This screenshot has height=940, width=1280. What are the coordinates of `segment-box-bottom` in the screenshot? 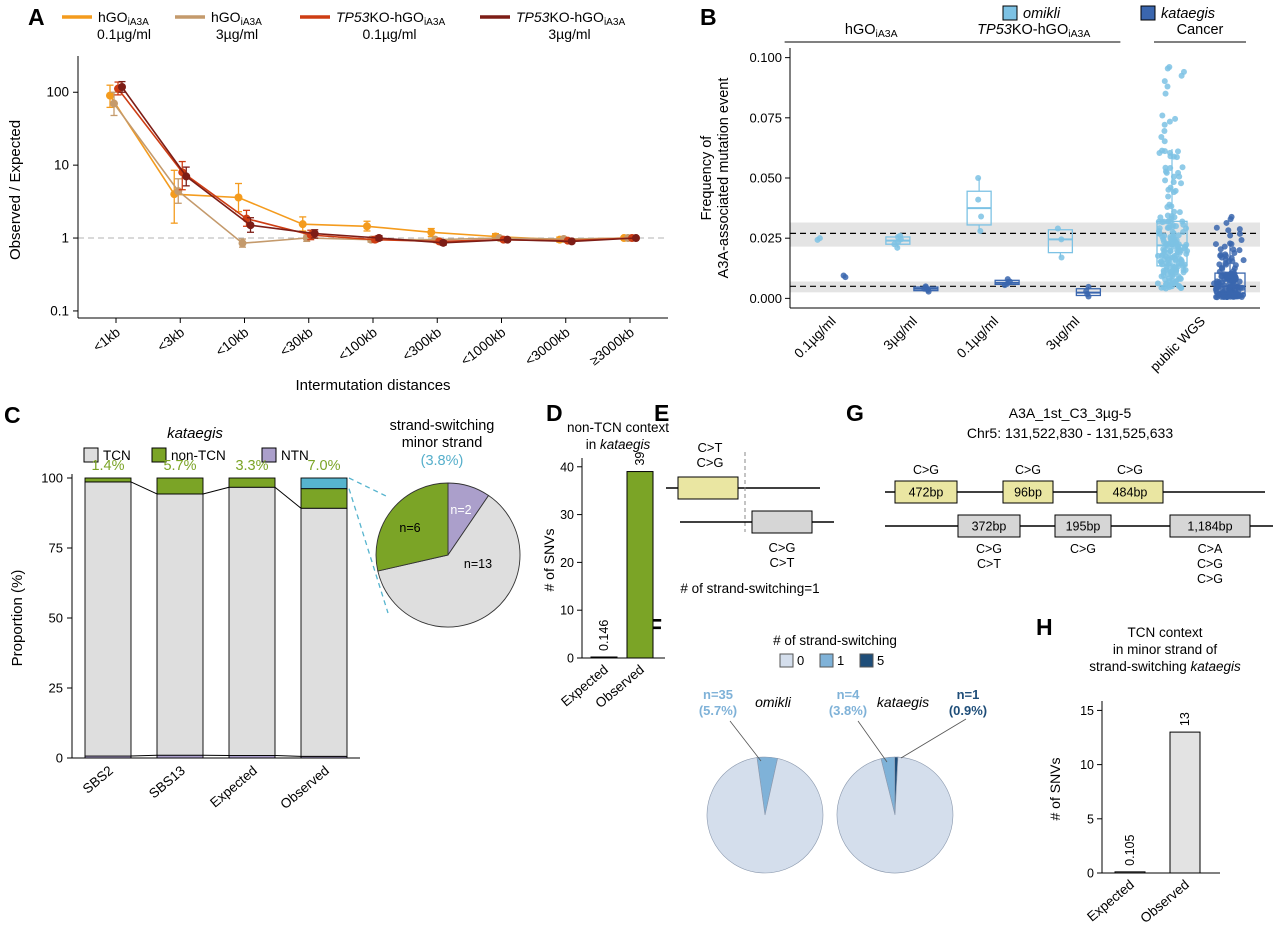 It's located at (989, 526).